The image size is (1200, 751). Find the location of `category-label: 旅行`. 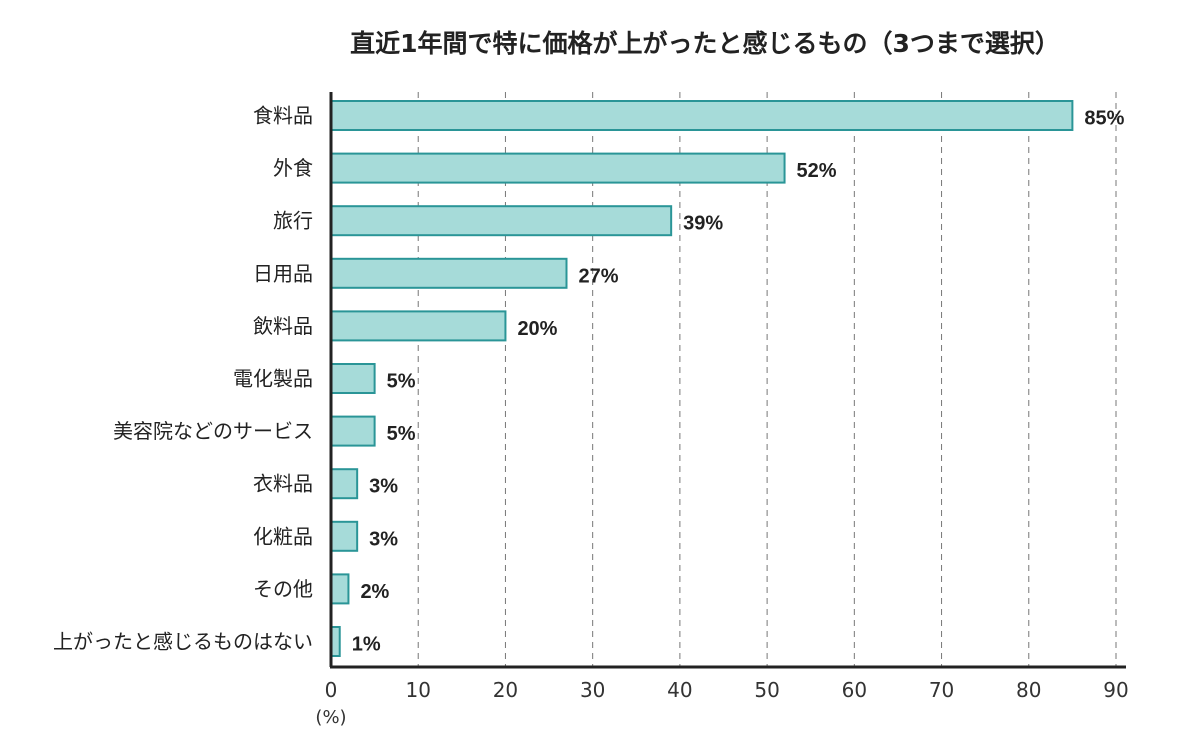

category-label: 旅行 is located at coordinates (293, 221).